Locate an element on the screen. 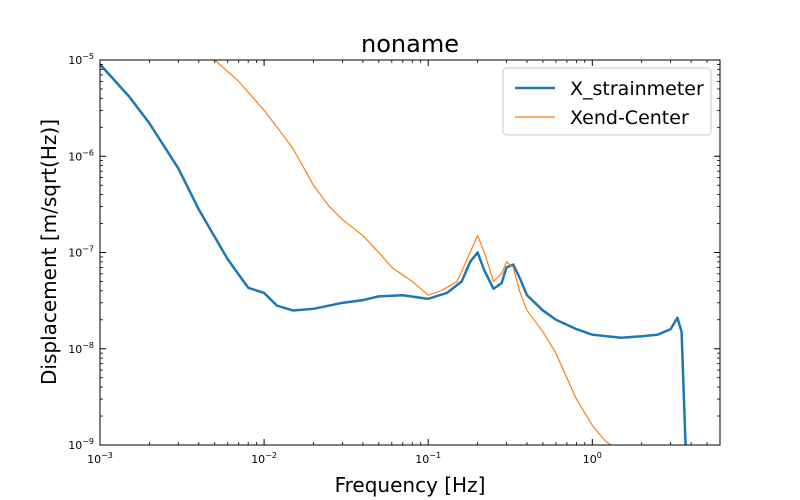 The width and height of the screenshot is (800, 500). y-tick-label: 10⁻⁷ is located at coordinates (81, 252).